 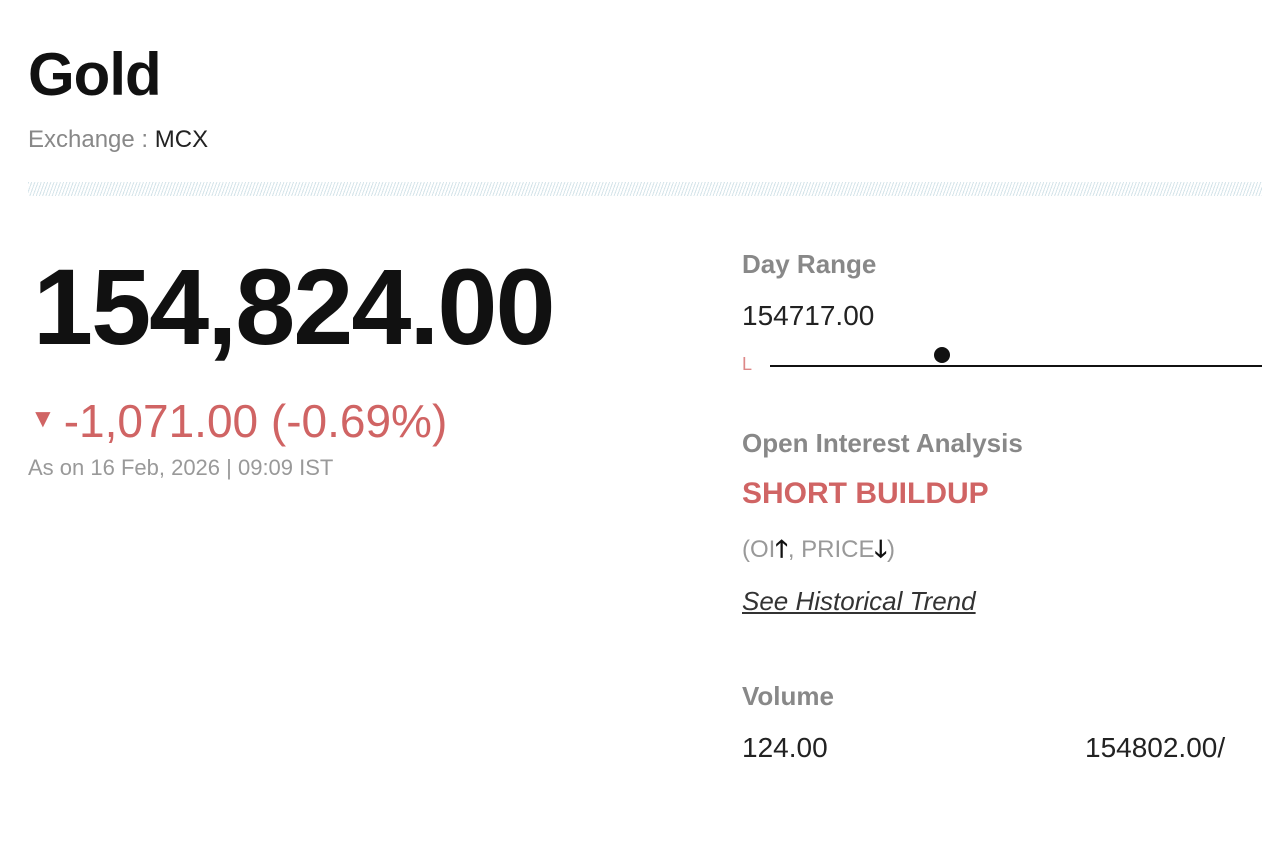 What do you see at coordinates (788, 696) in the screenshot?
I see `volume-label: Volume` at bounding box center [788, 696].